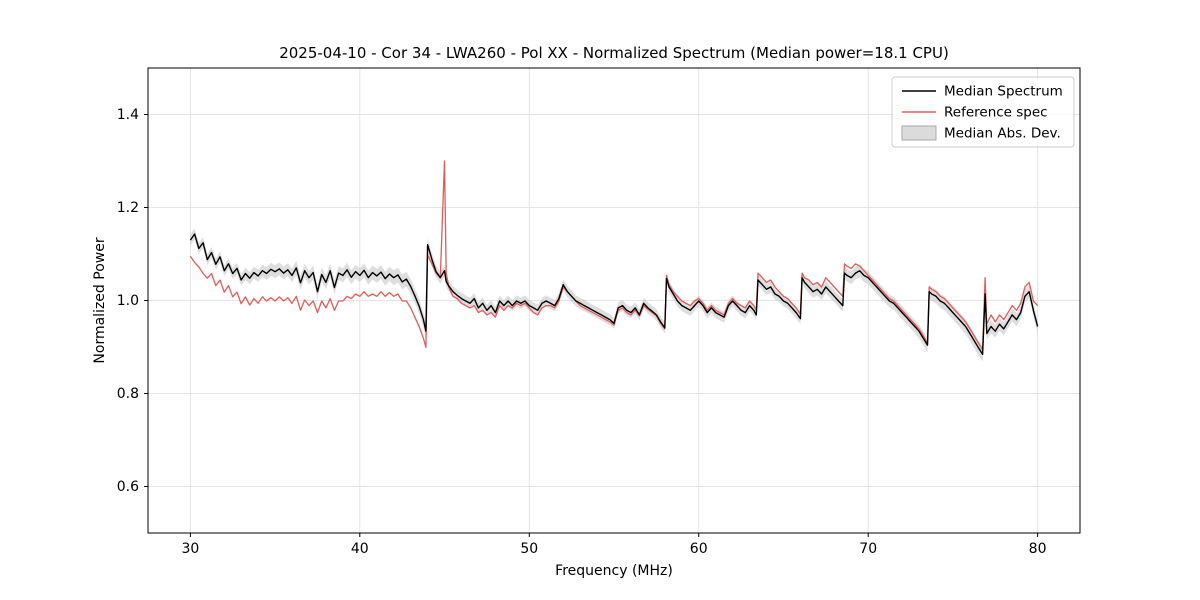 The width and height of the screenshot is (1200, 600). Describe the element at coordinates (128, 301) in the screenshot. I see `y-tick-label: 1.0` at that location.